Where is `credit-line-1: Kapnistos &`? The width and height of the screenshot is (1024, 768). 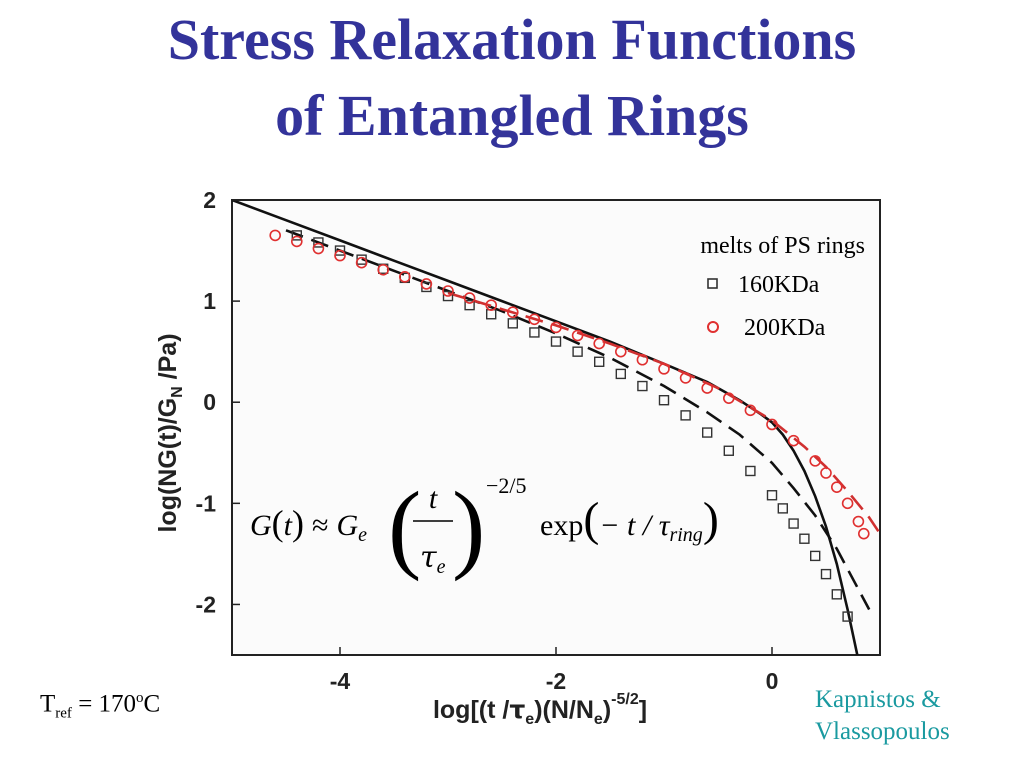 credit-line-1: Kapnistos & is located at coordinates (878, 699).